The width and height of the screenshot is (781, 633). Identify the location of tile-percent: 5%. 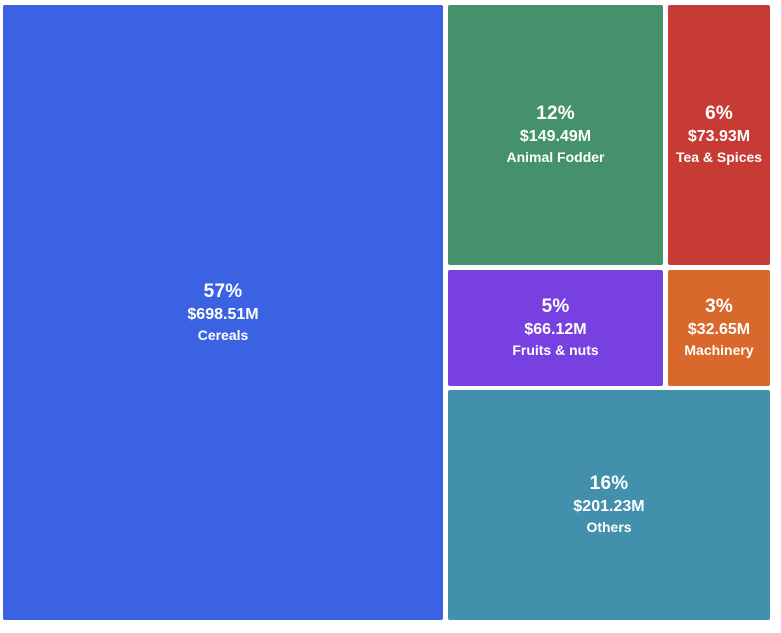
(555, 307).